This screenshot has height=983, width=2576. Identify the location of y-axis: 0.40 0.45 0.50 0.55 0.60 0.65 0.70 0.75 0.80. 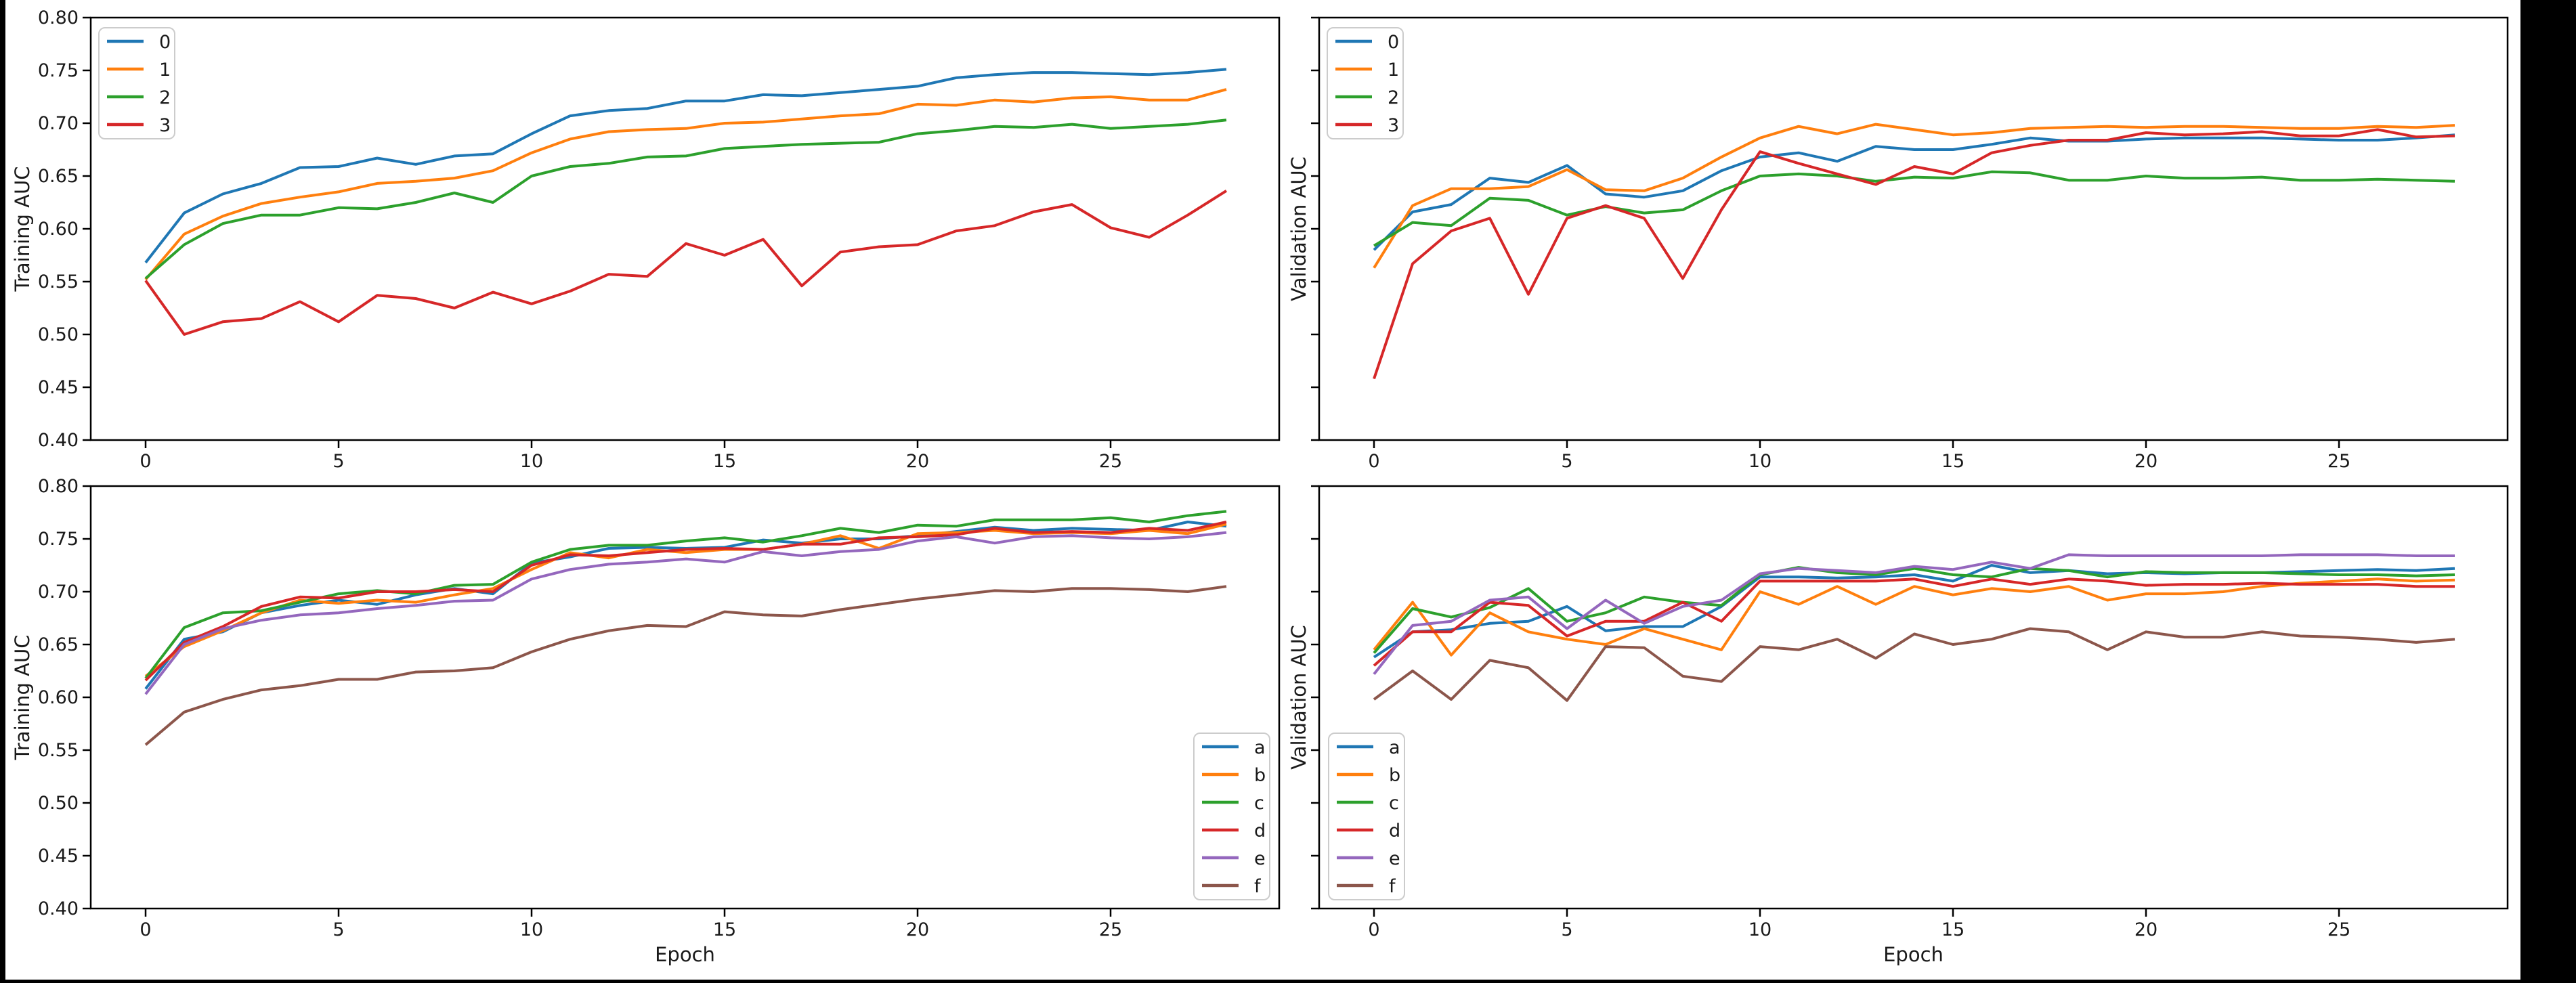
(64, 229).